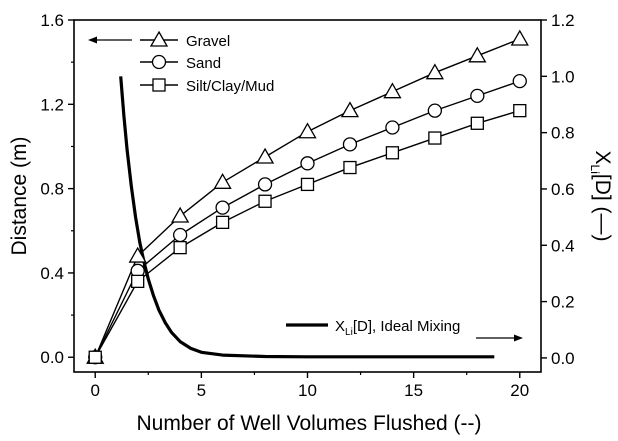 The image size is (618, 441). What do you see at coordinates (563, 189) in the screenshot?
I see `y-right-tick-label-3: 0.6` at bounding box center [563, 189].